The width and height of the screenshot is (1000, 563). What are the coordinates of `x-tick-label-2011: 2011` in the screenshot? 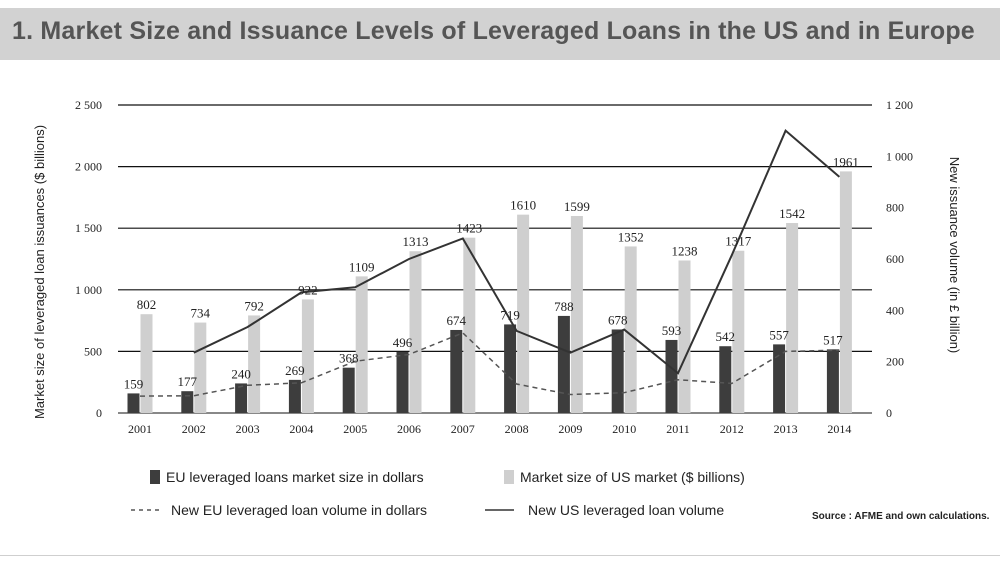 It's located at (678, 429).